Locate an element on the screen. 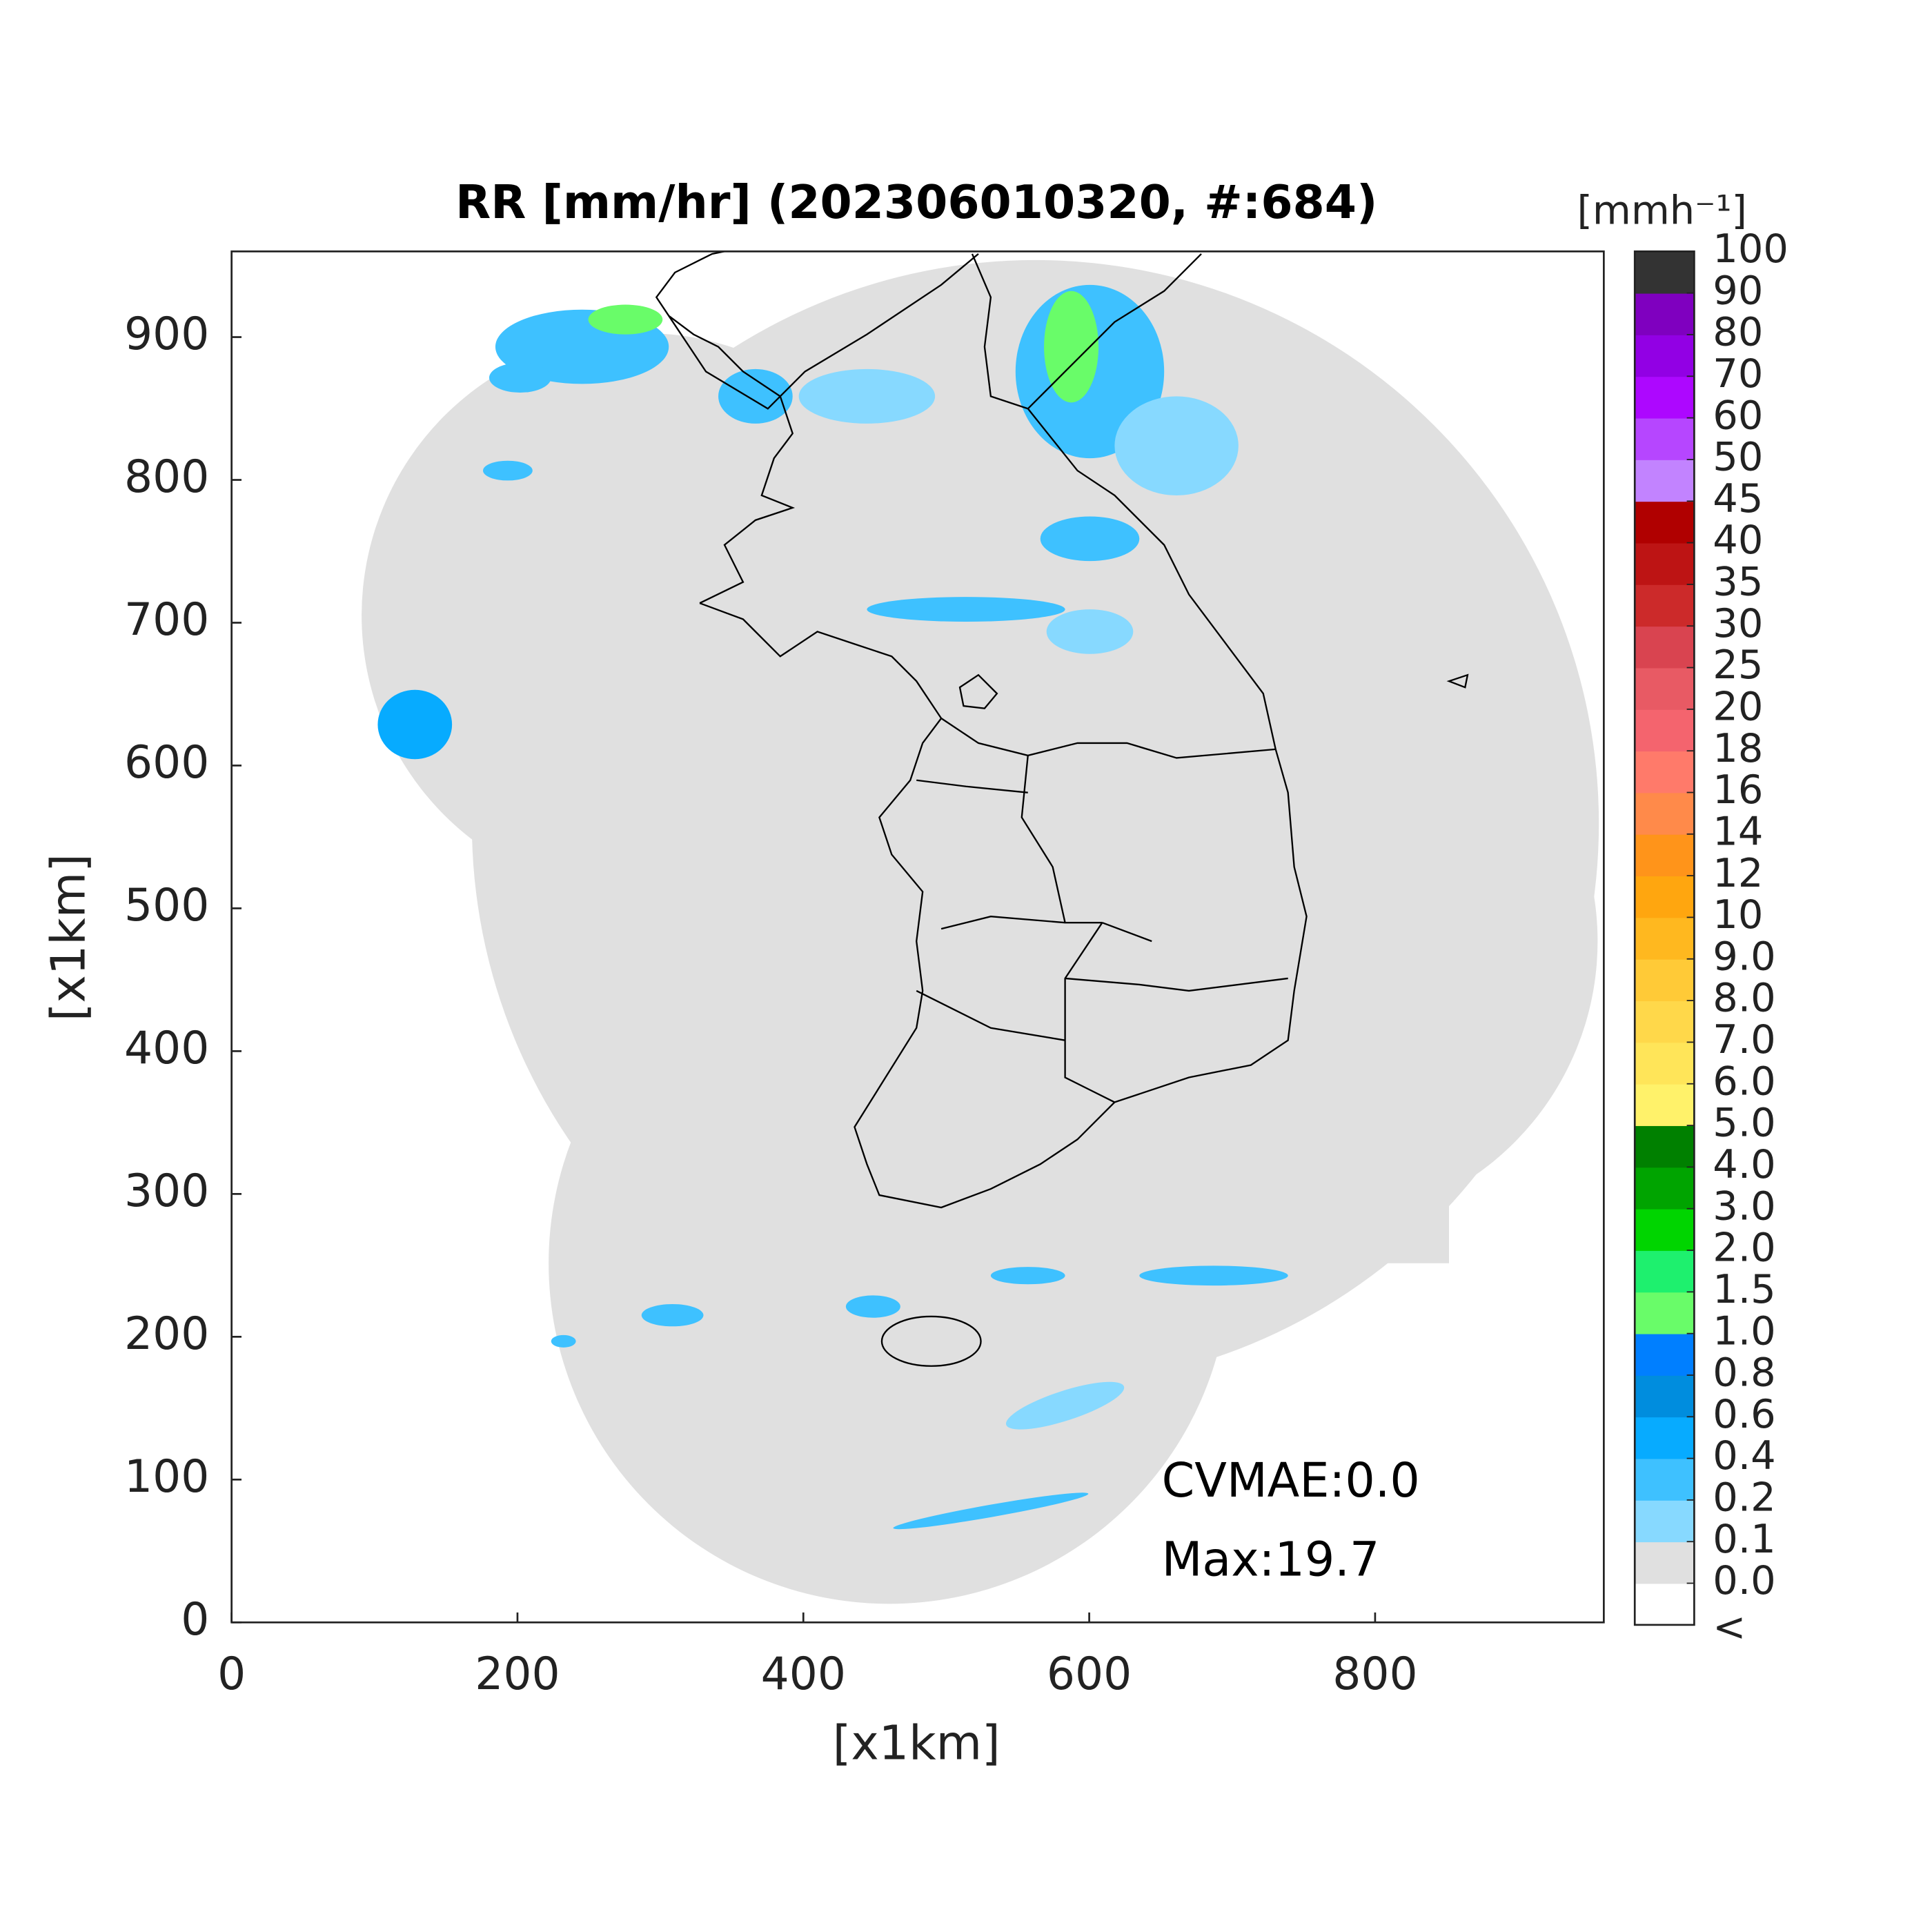 This screenshot has height=1932, width=1932. colorbar-tick-label: 9.0 is located at coordinates (1744, 956).